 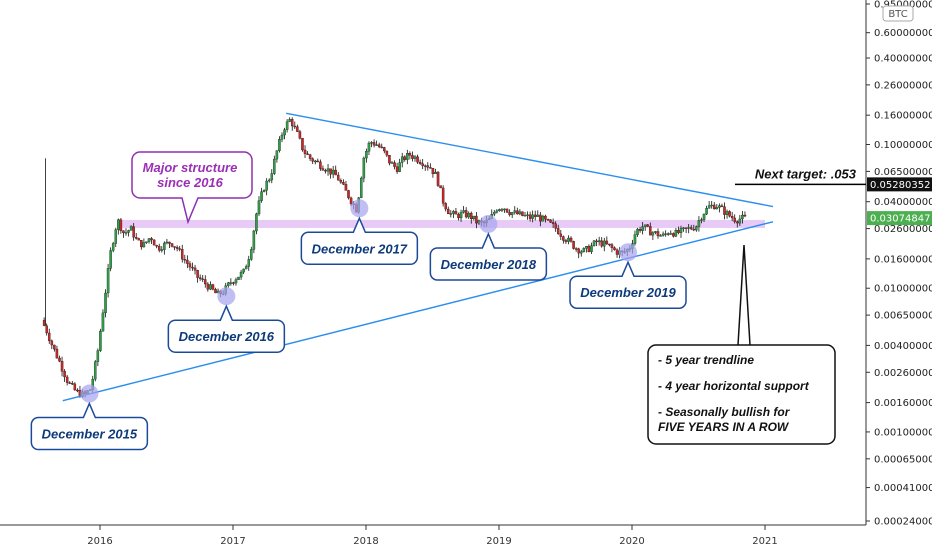 I want to click on y-tick-label: 0.26000000, so click(x=903, y=85).